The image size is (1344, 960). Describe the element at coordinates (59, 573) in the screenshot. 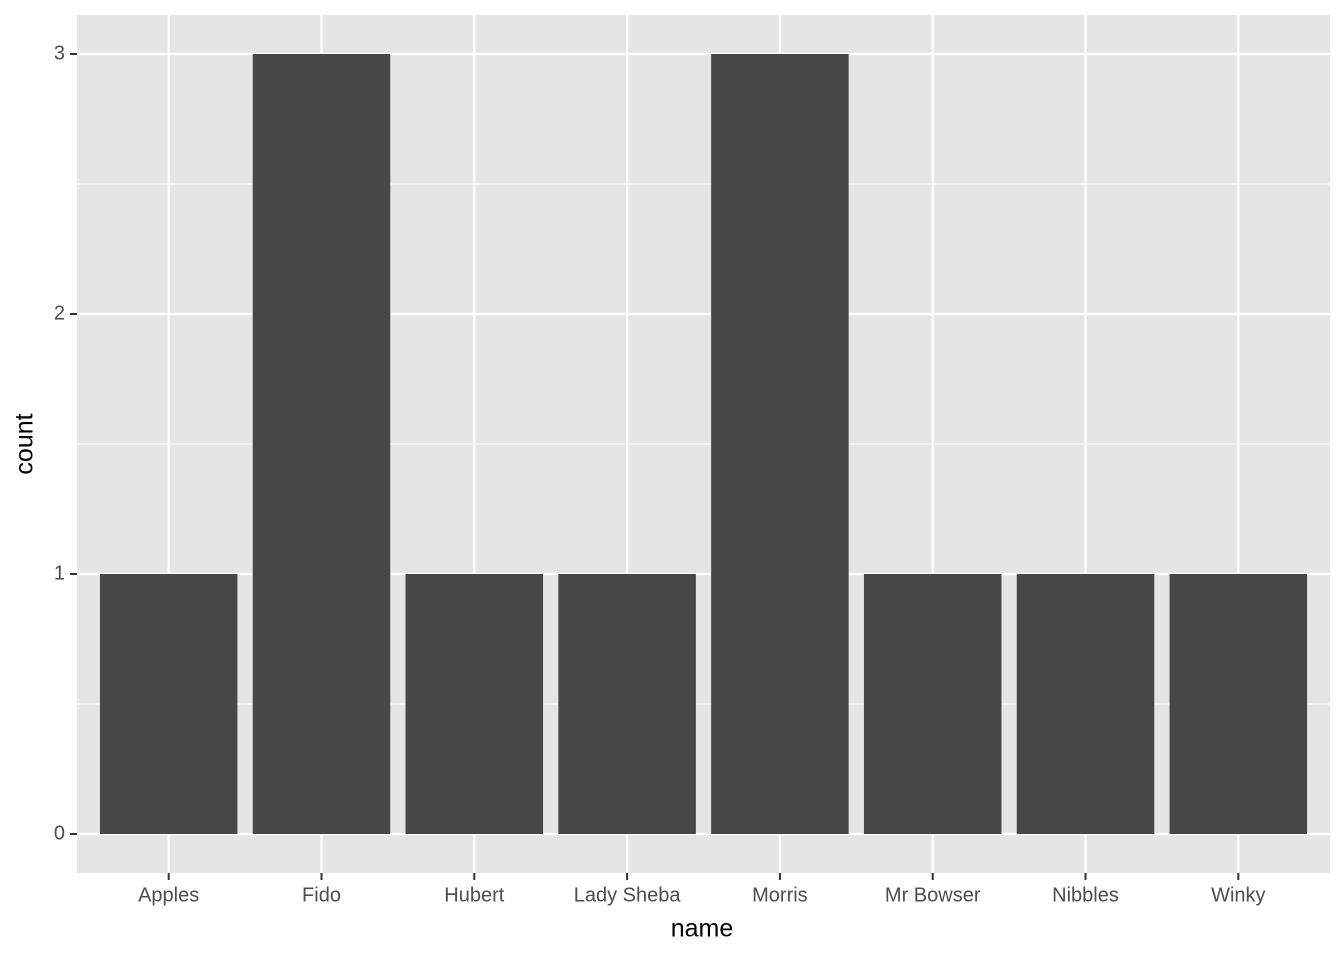

I see `y-tick-label: 1` at that location.